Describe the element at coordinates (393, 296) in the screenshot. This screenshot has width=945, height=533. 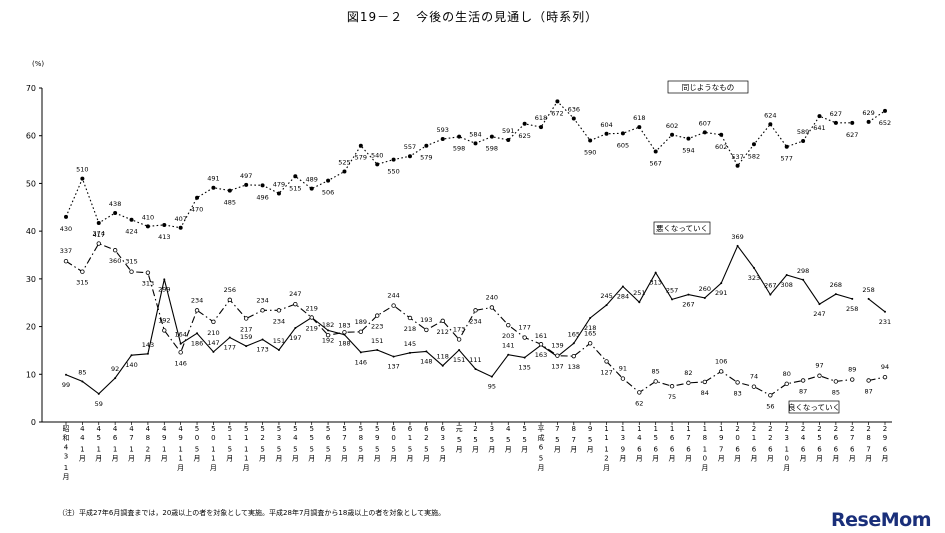
I see `data-label: 244` at that location.